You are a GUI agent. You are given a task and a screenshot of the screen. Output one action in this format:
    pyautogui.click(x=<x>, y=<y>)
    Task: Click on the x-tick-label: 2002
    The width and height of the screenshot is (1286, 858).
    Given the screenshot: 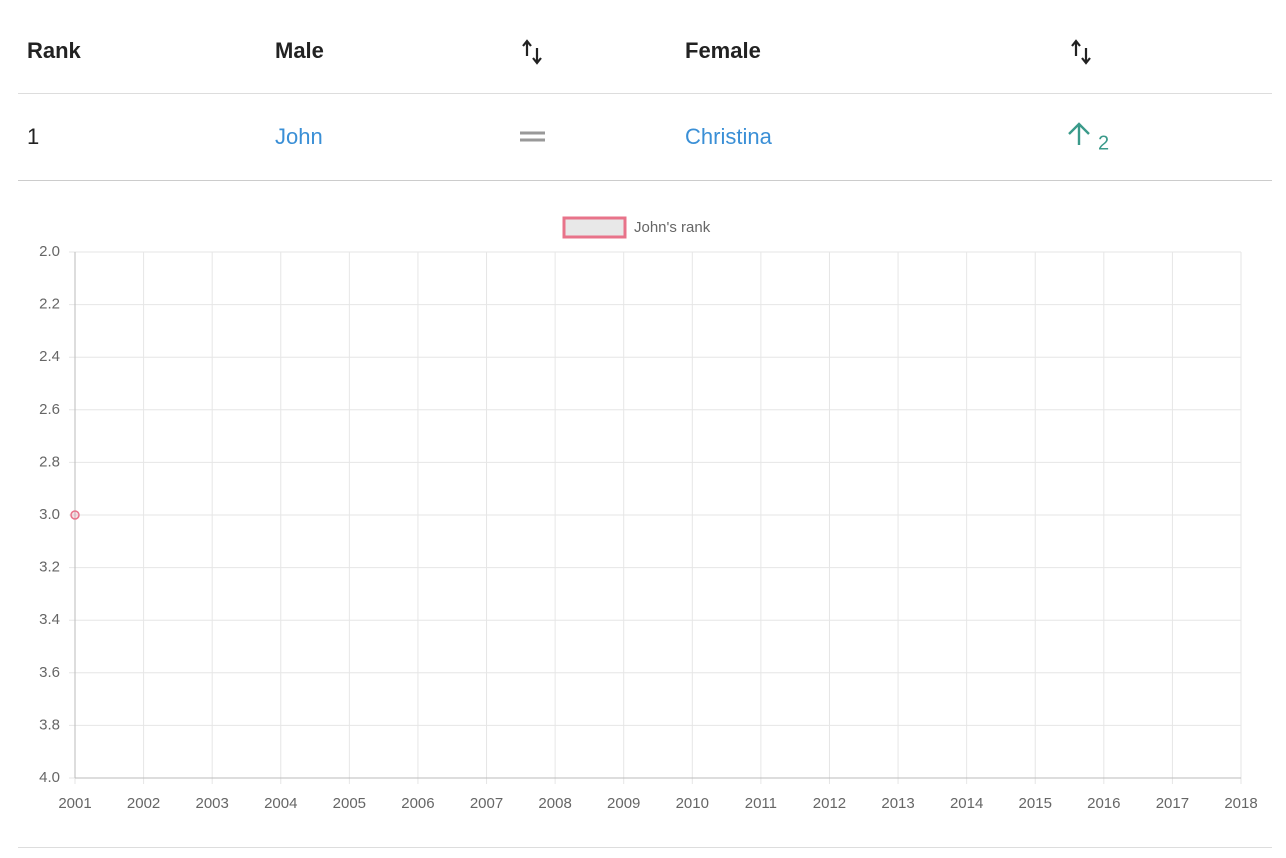 What is the action you would take?
    pyautogui.click(x=143, y=803)
    